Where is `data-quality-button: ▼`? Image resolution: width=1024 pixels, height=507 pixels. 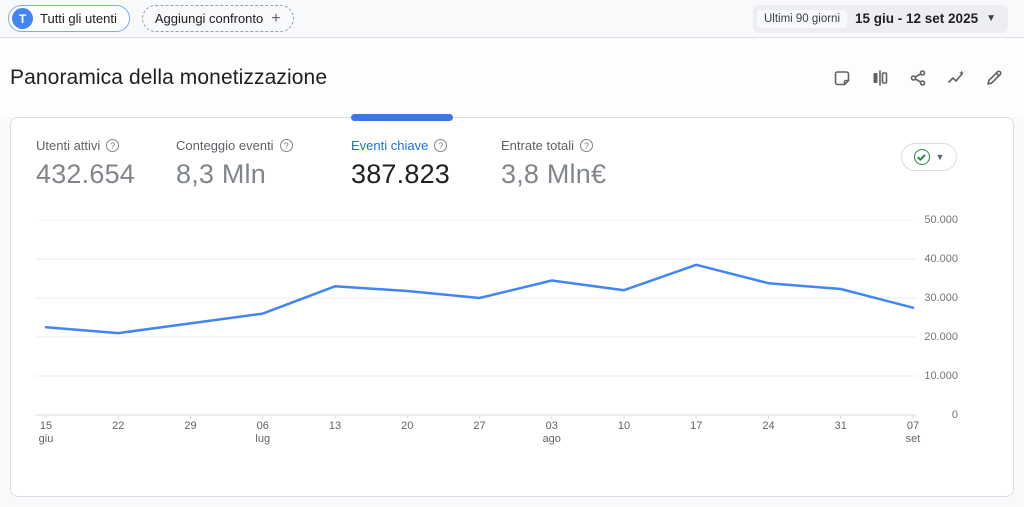
data-quality-button: ▼ is located at coordinates (929, 157).